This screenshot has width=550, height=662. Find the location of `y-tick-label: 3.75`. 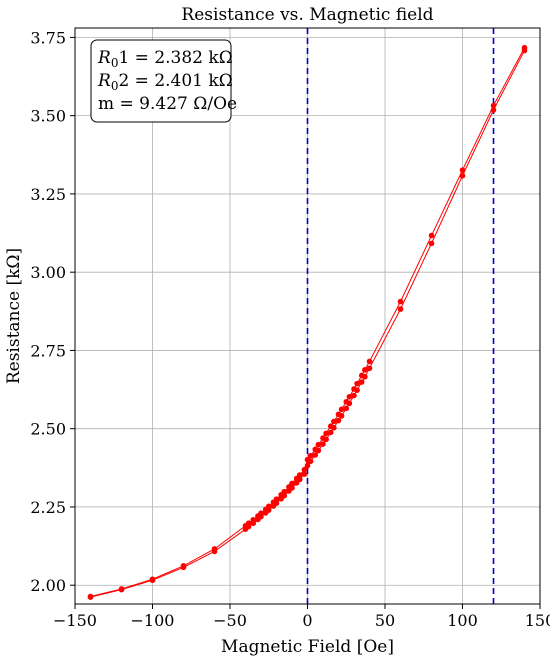

y-tick-label: 3.75 is located at coordinates (48, 37).